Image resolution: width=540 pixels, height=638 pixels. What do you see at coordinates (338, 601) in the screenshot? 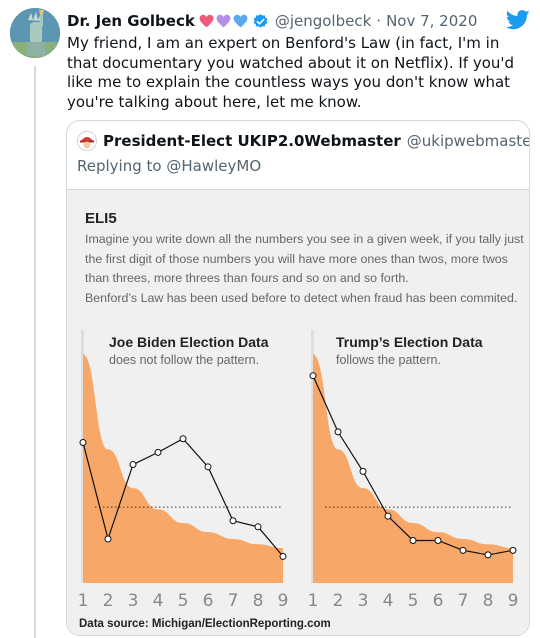
I see `trump-tick-label: 2` at bounding box center [338, 601].